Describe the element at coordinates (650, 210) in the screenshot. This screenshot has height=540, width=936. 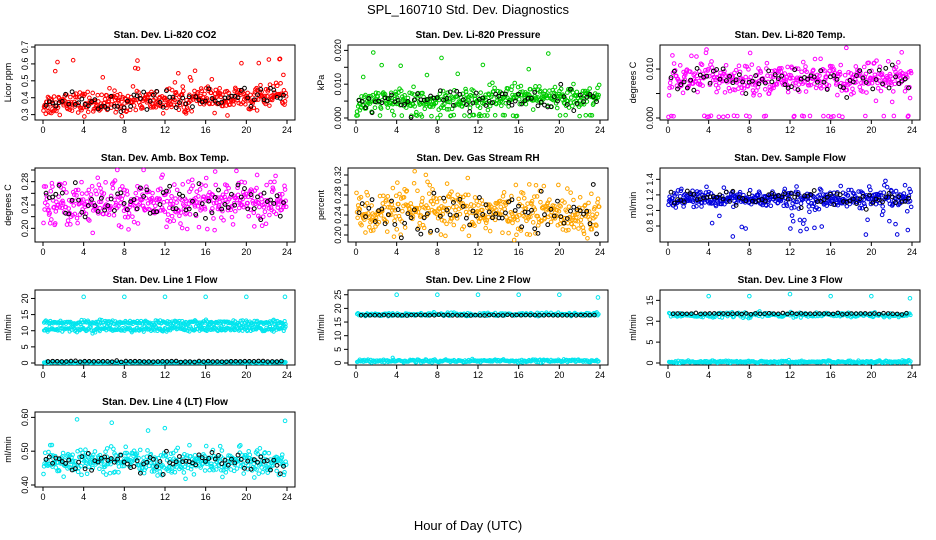
I see `y-tick-label: 1.0` at that location.